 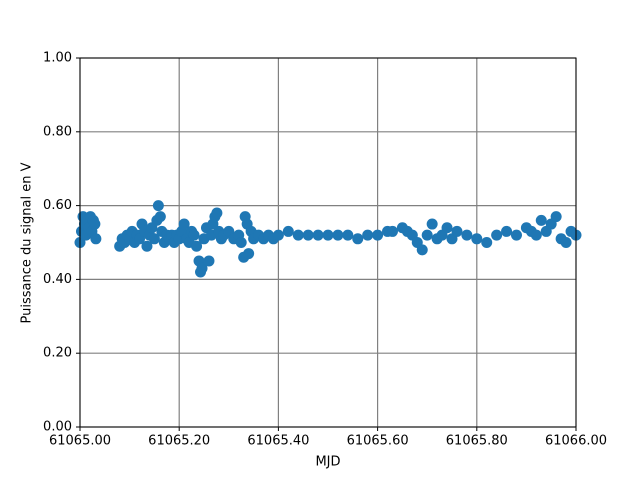 I want to click on y-axis-label: Puissance du signal en V, so click(x=27, y=242).